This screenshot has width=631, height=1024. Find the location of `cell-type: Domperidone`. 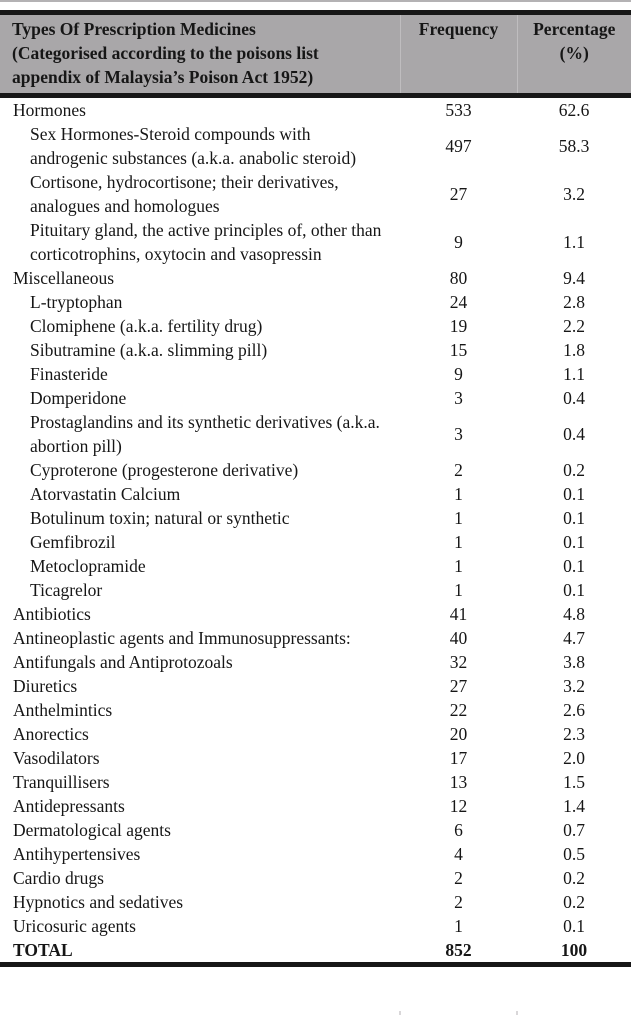

cell-type: Domperidone is located at coordinates (78, 398).